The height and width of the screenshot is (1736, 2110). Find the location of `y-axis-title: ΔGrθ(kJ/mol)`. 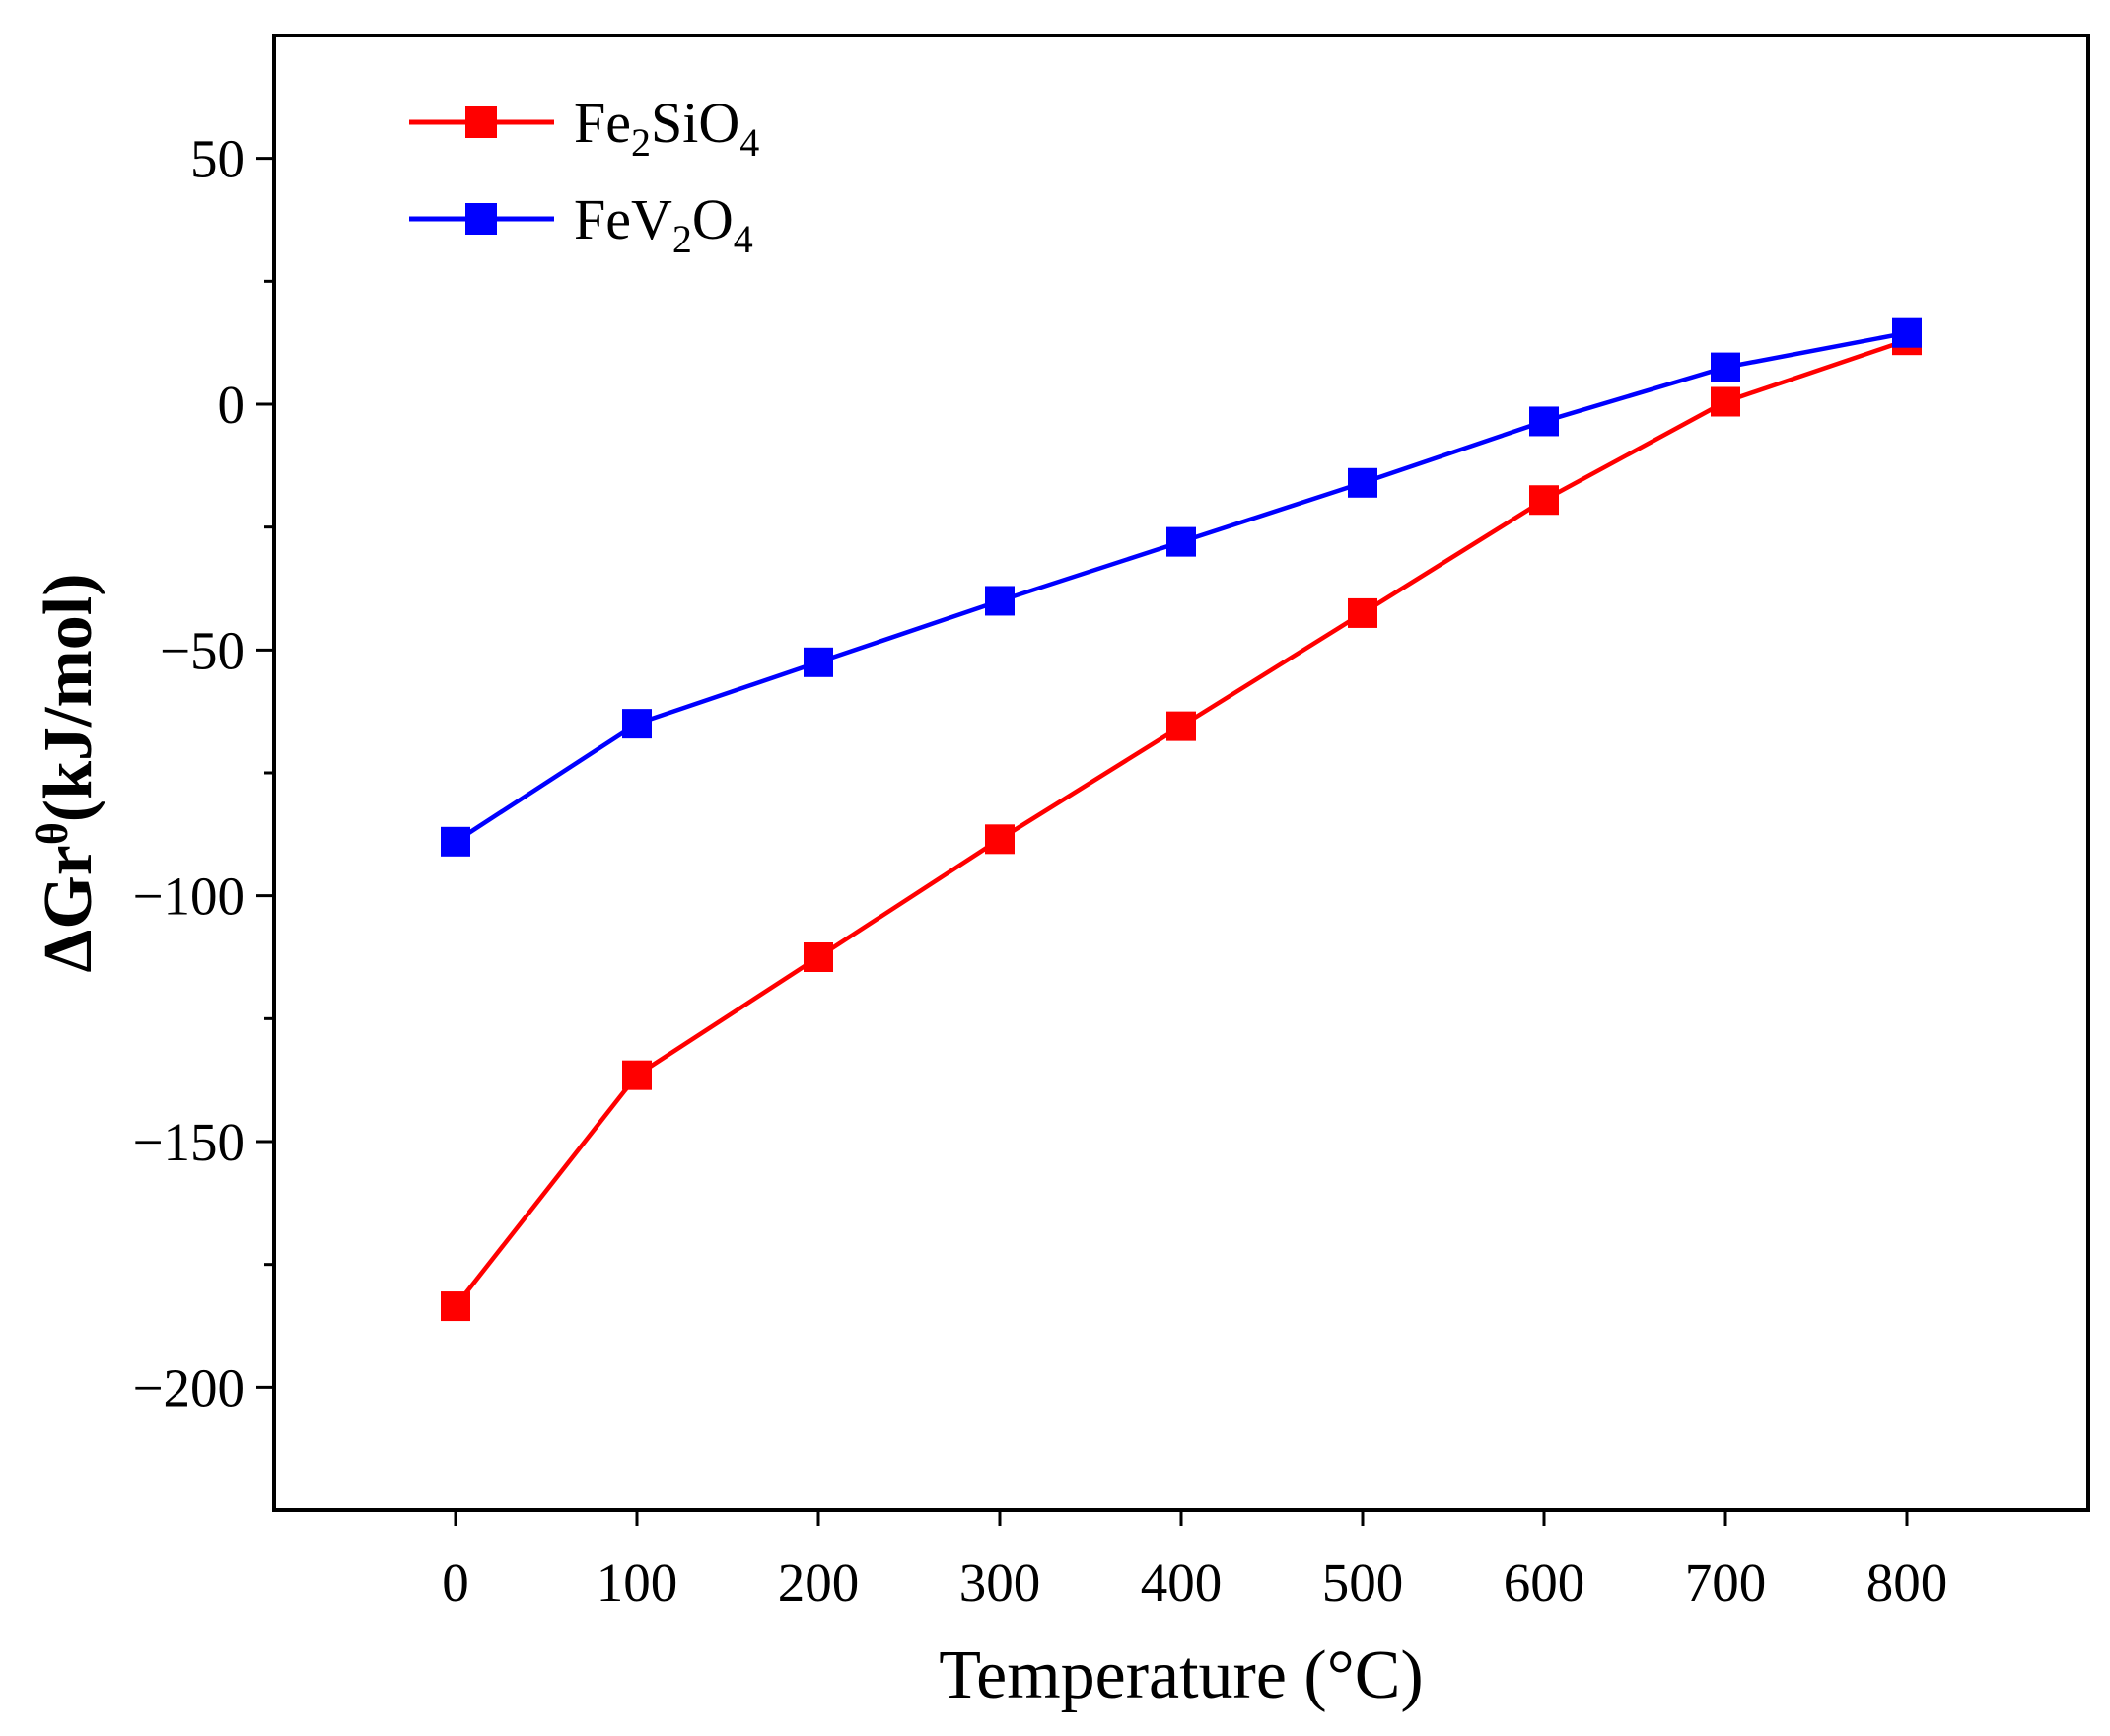

y-axis-title: ΔGrθ(kJ/mol) is located at coordinates (67, 772).